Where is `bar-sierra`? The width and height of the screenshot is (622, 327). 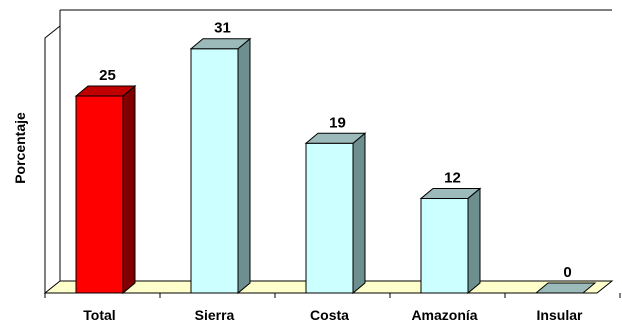 bar-sierra is located at coordinates (220, 166).